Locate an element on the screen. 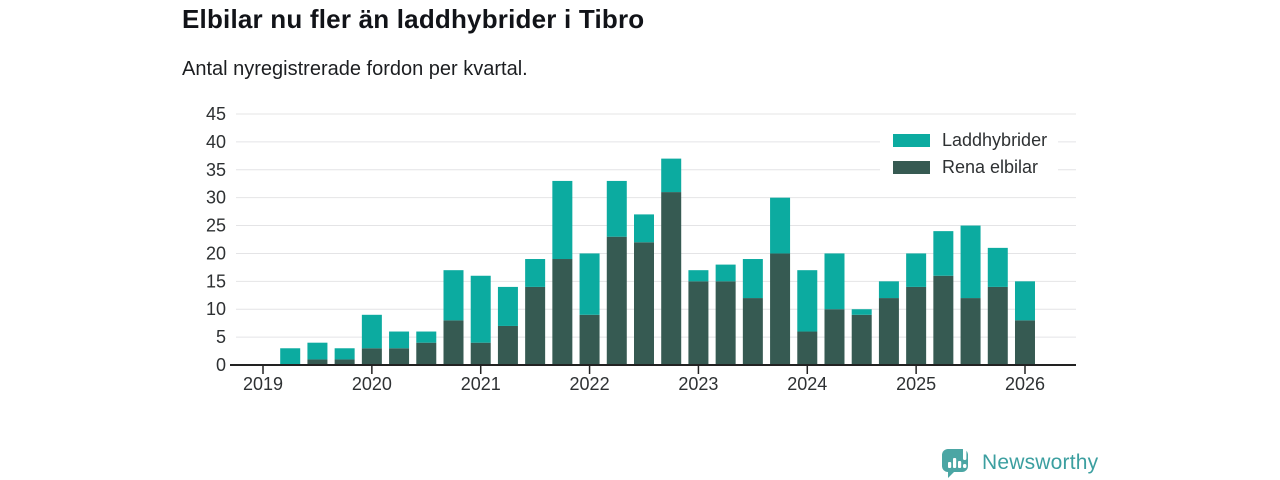 The width and height of the screenshot is (1280, 480). y-tick-label: 5 is located at coordinates (221, 337).